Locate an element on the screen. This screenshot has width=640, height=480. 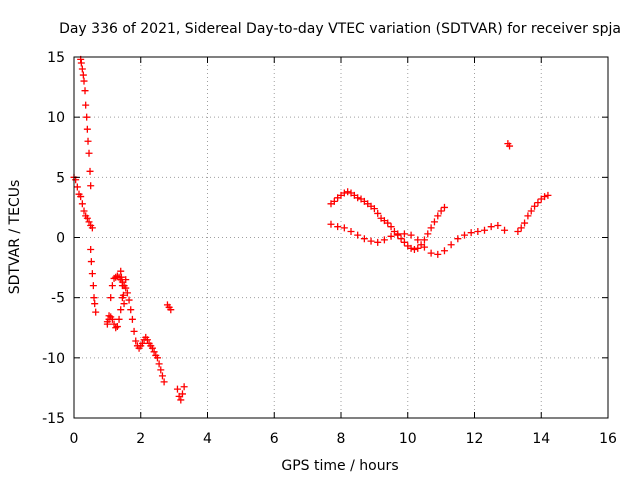
y-tick-label: -10 is located at coordinates (53, 359).